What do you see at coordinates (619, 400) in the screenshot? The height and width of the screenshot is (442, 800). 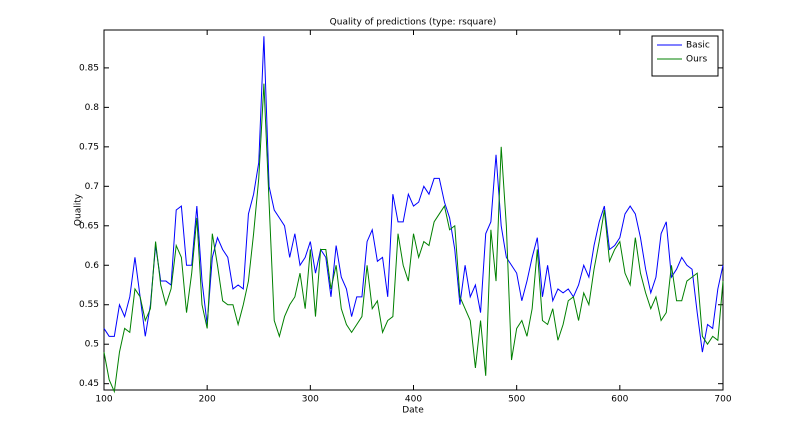 I see `x-tick-label: 600` at bounding box center [619, 400].